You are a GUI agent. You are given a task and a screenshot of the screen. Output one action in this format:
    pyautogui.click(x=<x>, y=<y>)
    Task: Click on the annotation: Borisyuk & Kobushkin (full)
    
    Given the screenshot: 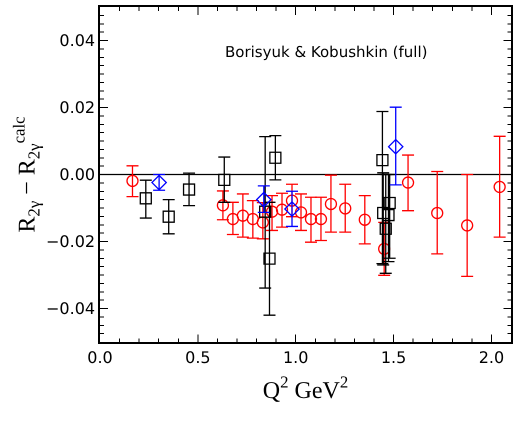 What is the action you would take?
    pyautogui.click(x=326, y=52)
    